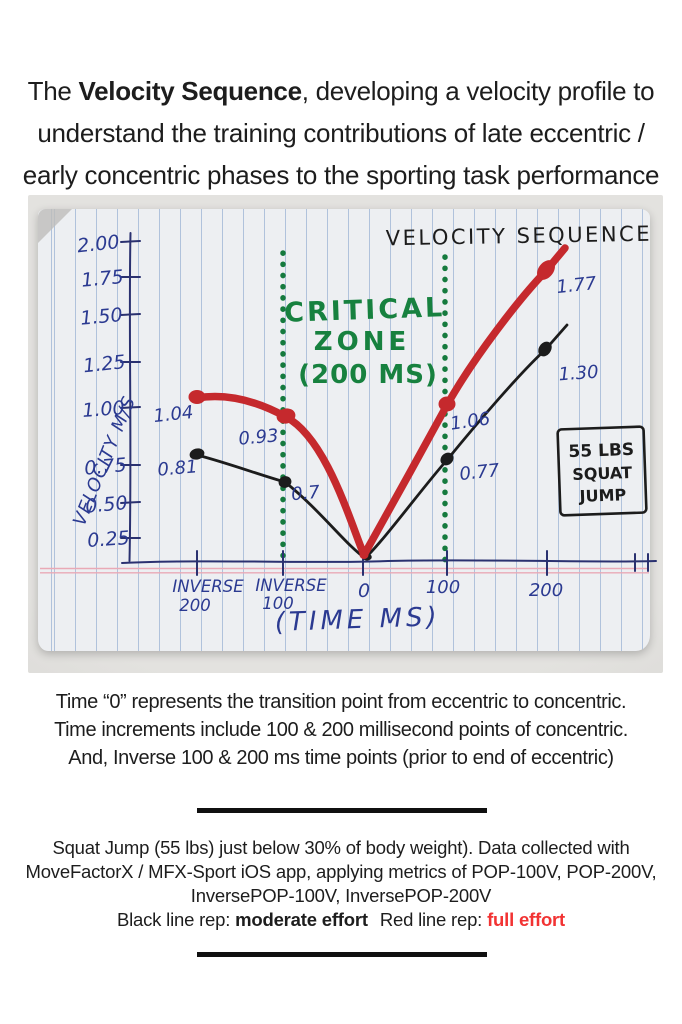  Describe the element at coordinates (601, 451) in the screenshot. I see `svg-text: 55 LBS` at that location.